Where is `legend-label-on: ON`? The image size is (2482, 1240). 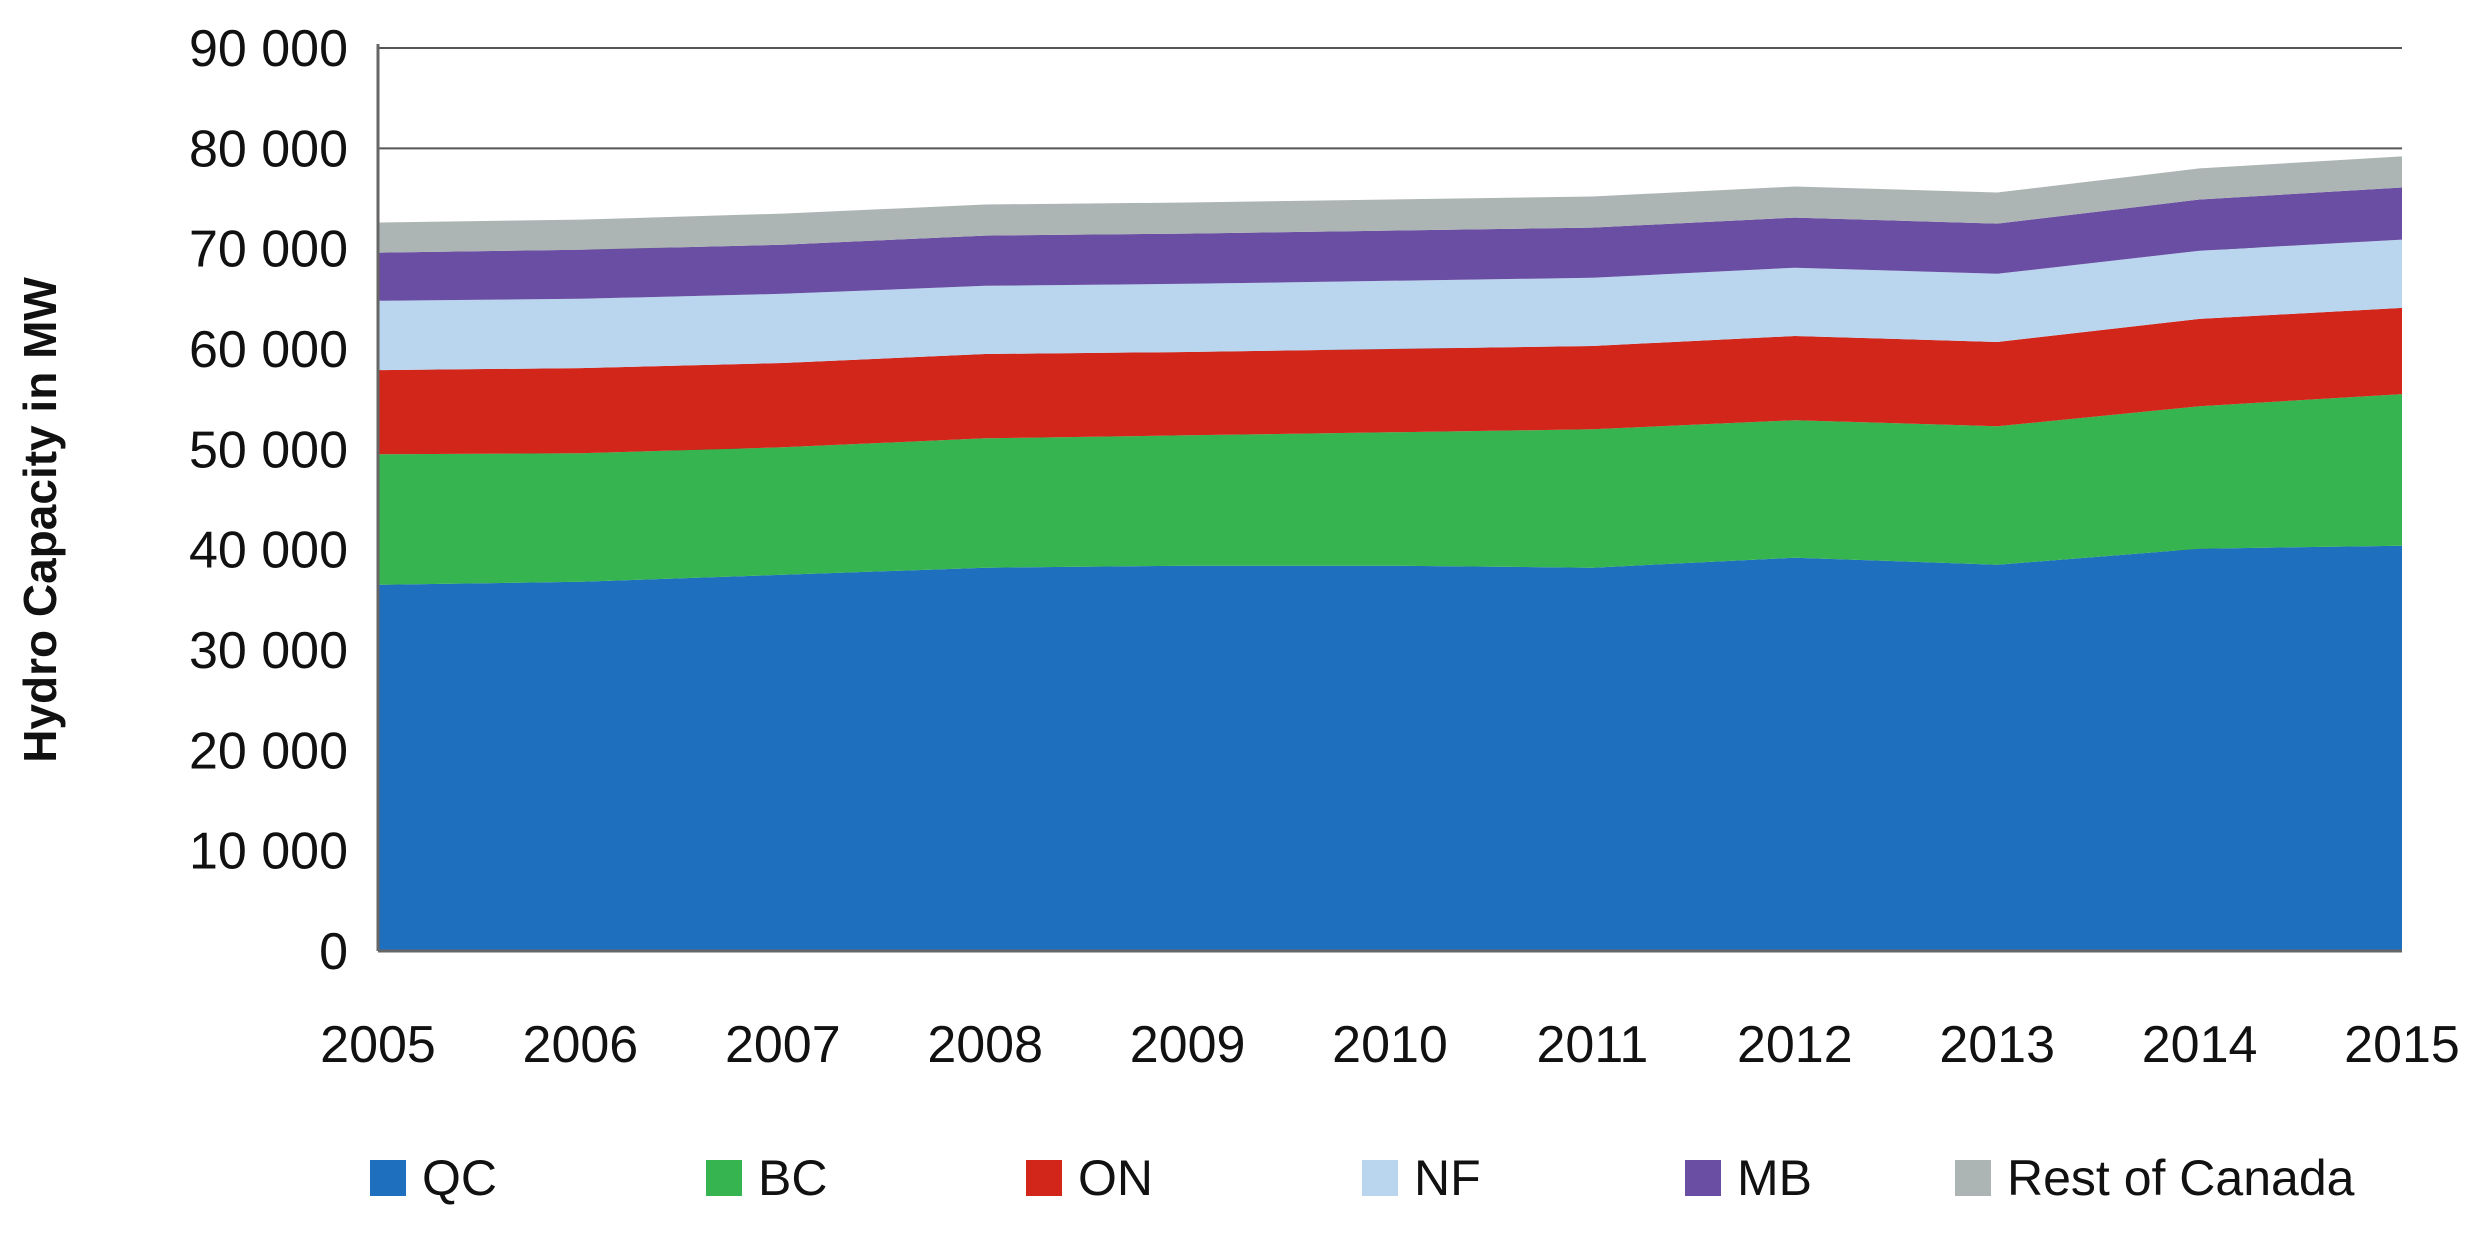 legend-label-on: ON is located at coordinates (1115, 1178).